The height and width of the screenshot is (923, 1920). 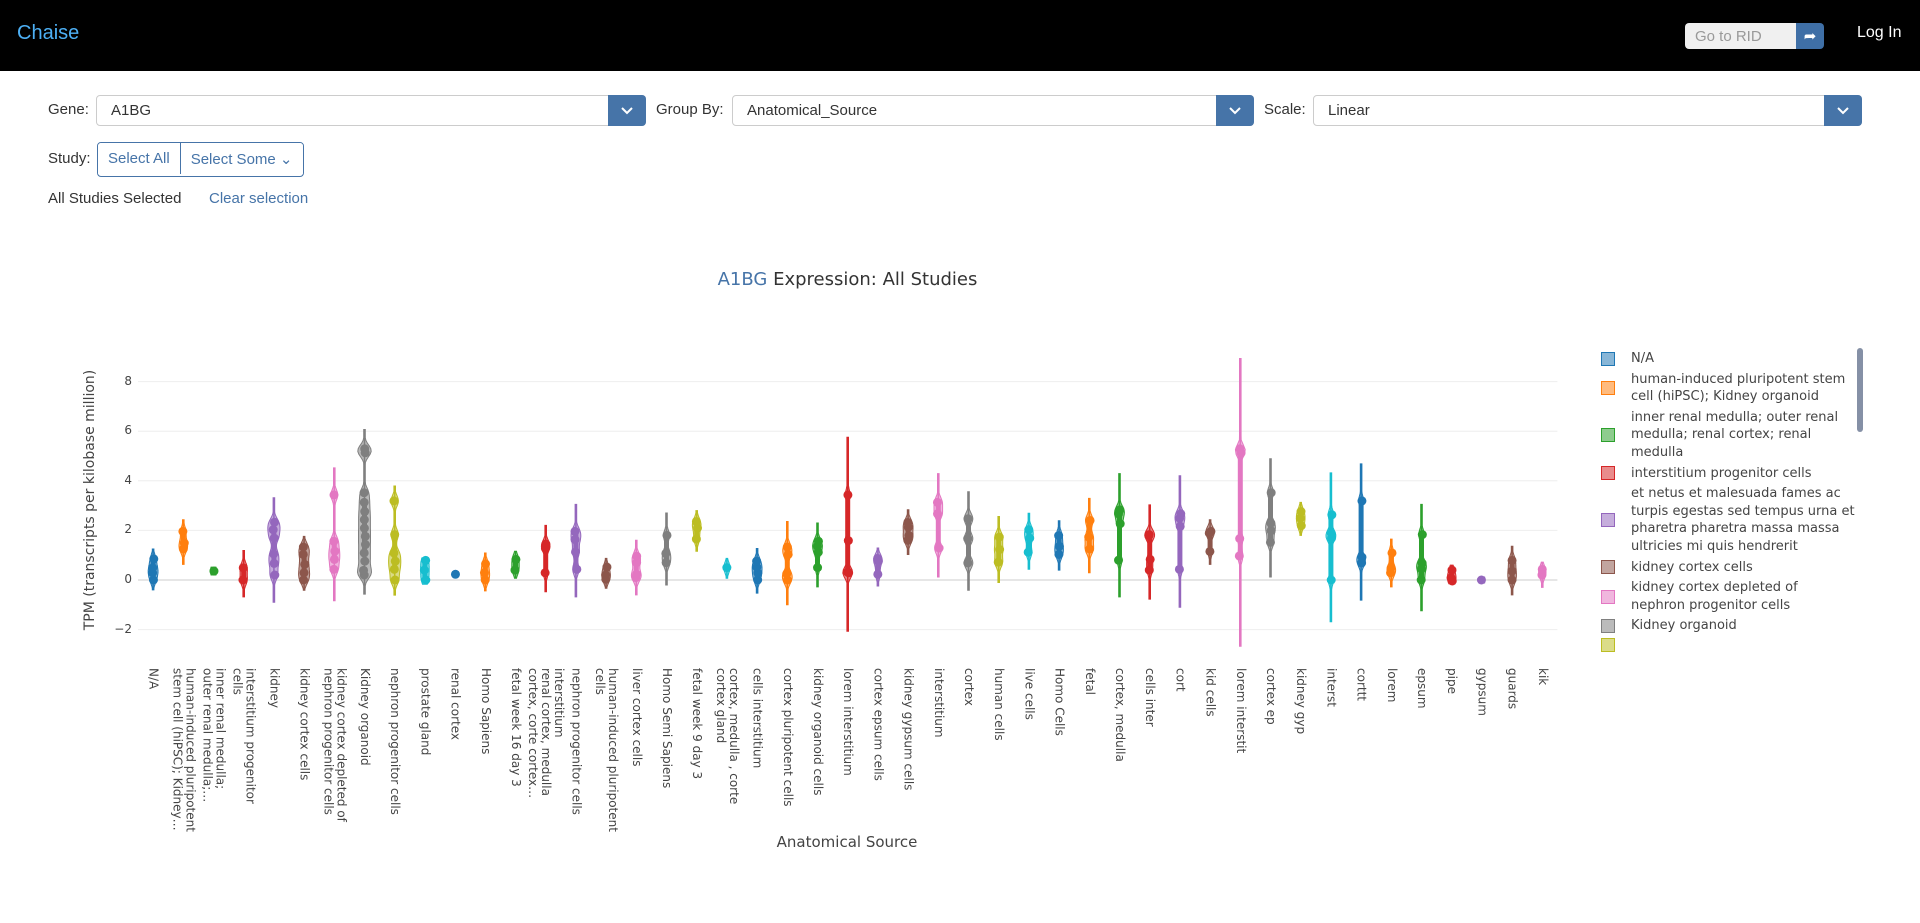 I want to click on x-tick-label: kidney gypsum cells, so click(x=908, y=729).